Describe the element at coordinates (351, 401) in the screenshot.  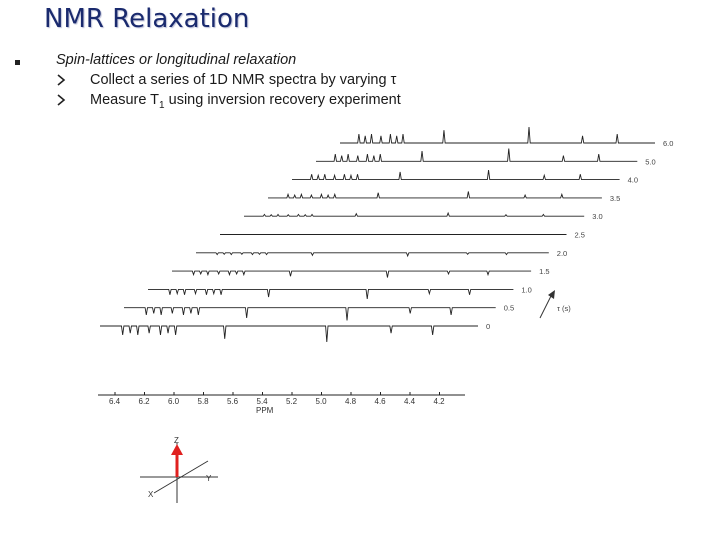
I see `ppm-tick-label: 4.8` at that location.